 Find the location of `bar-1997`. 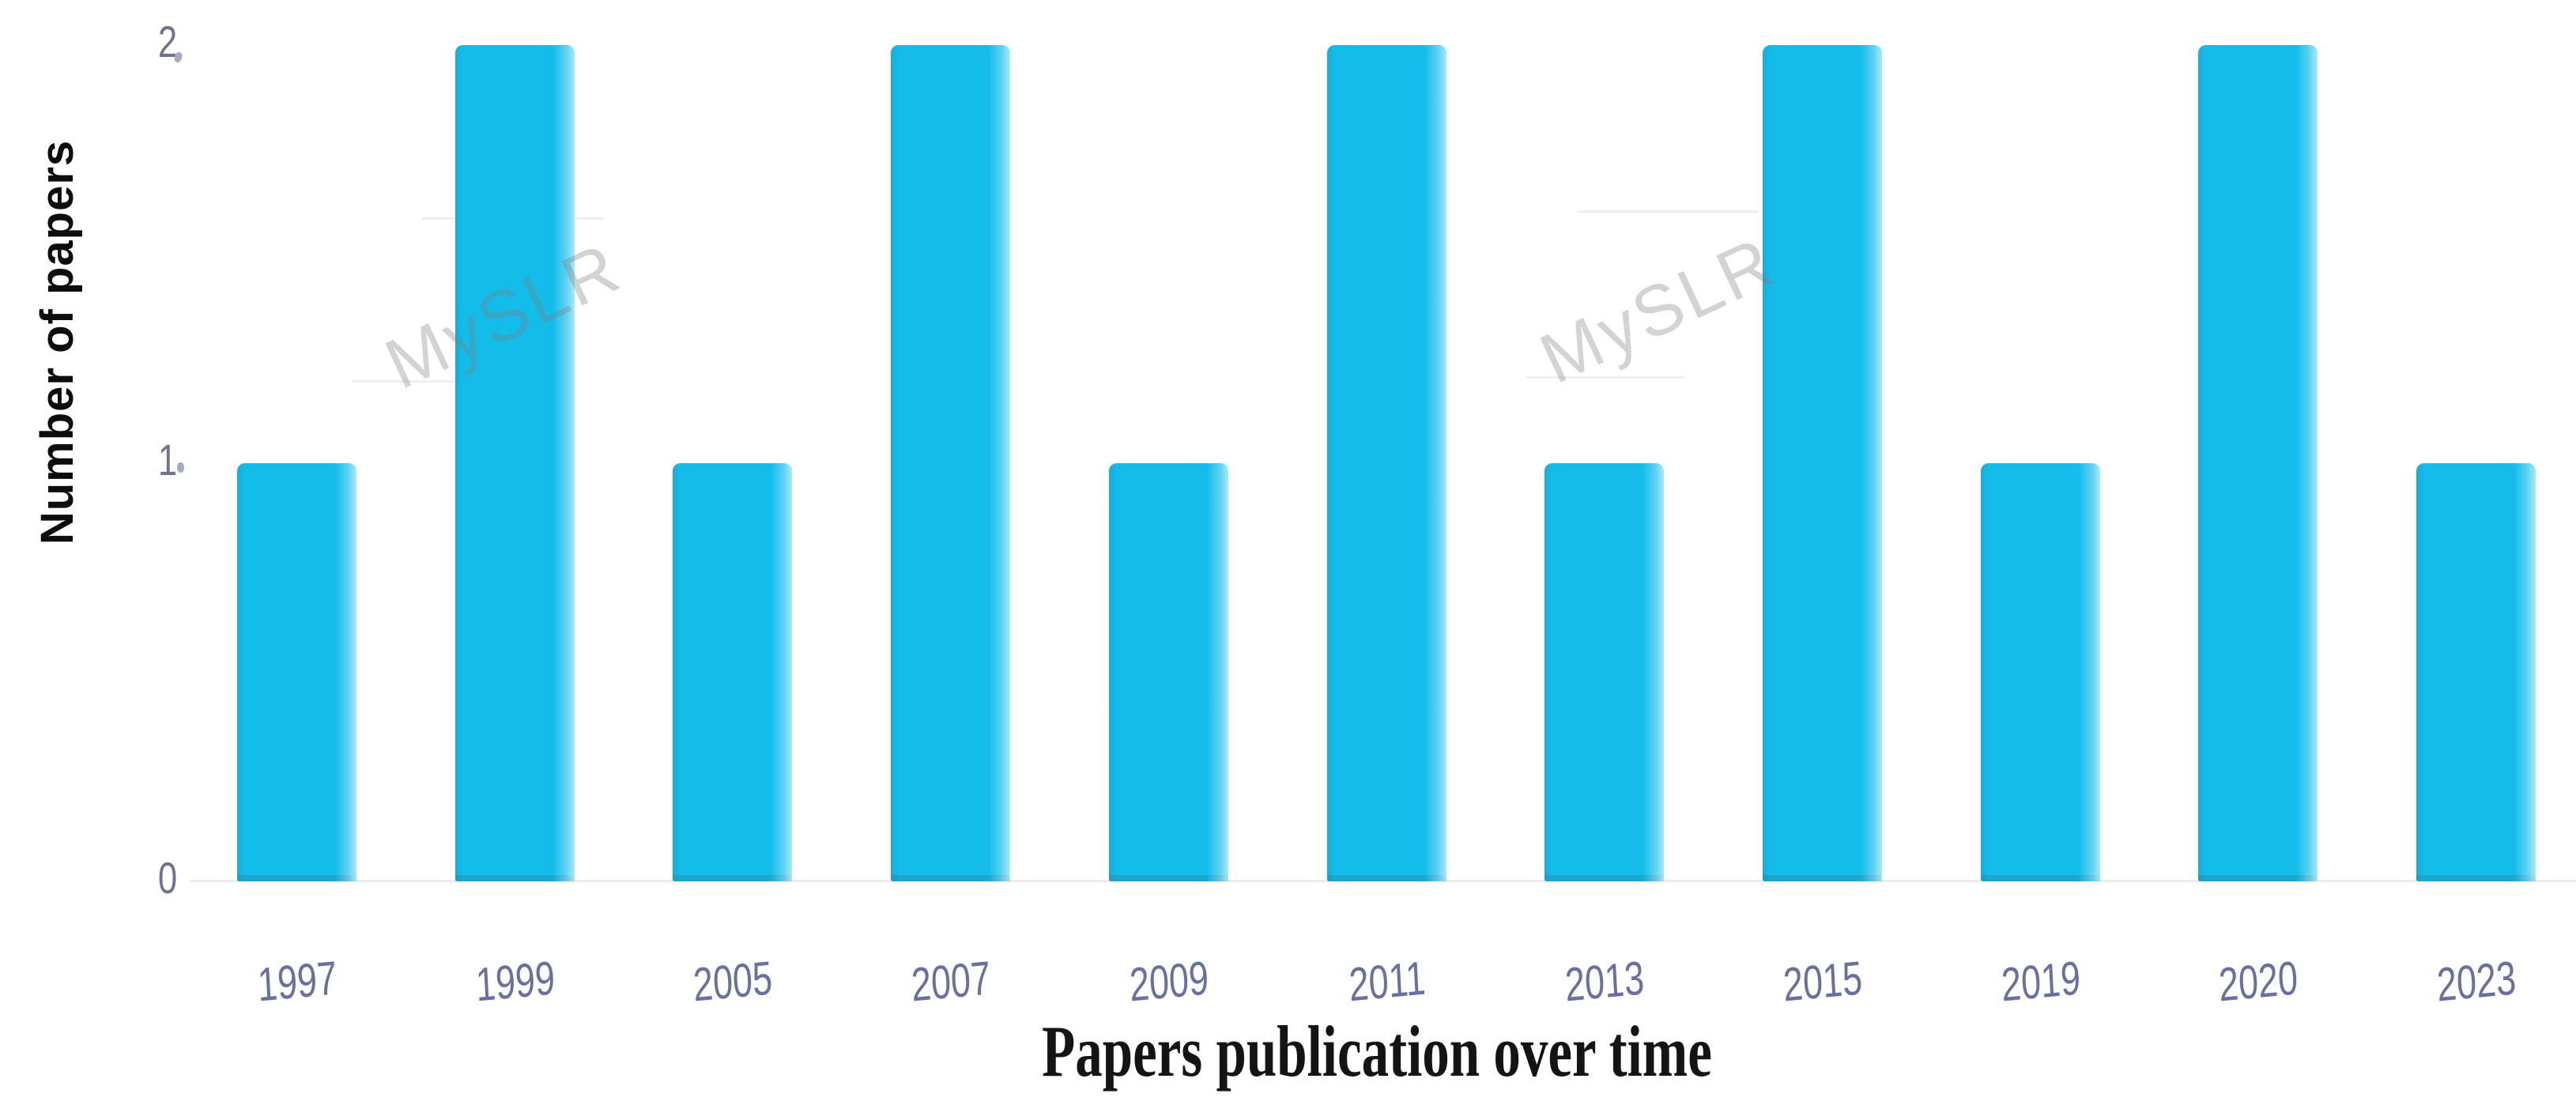

bar-1997 is located at coordinates (296, 672).